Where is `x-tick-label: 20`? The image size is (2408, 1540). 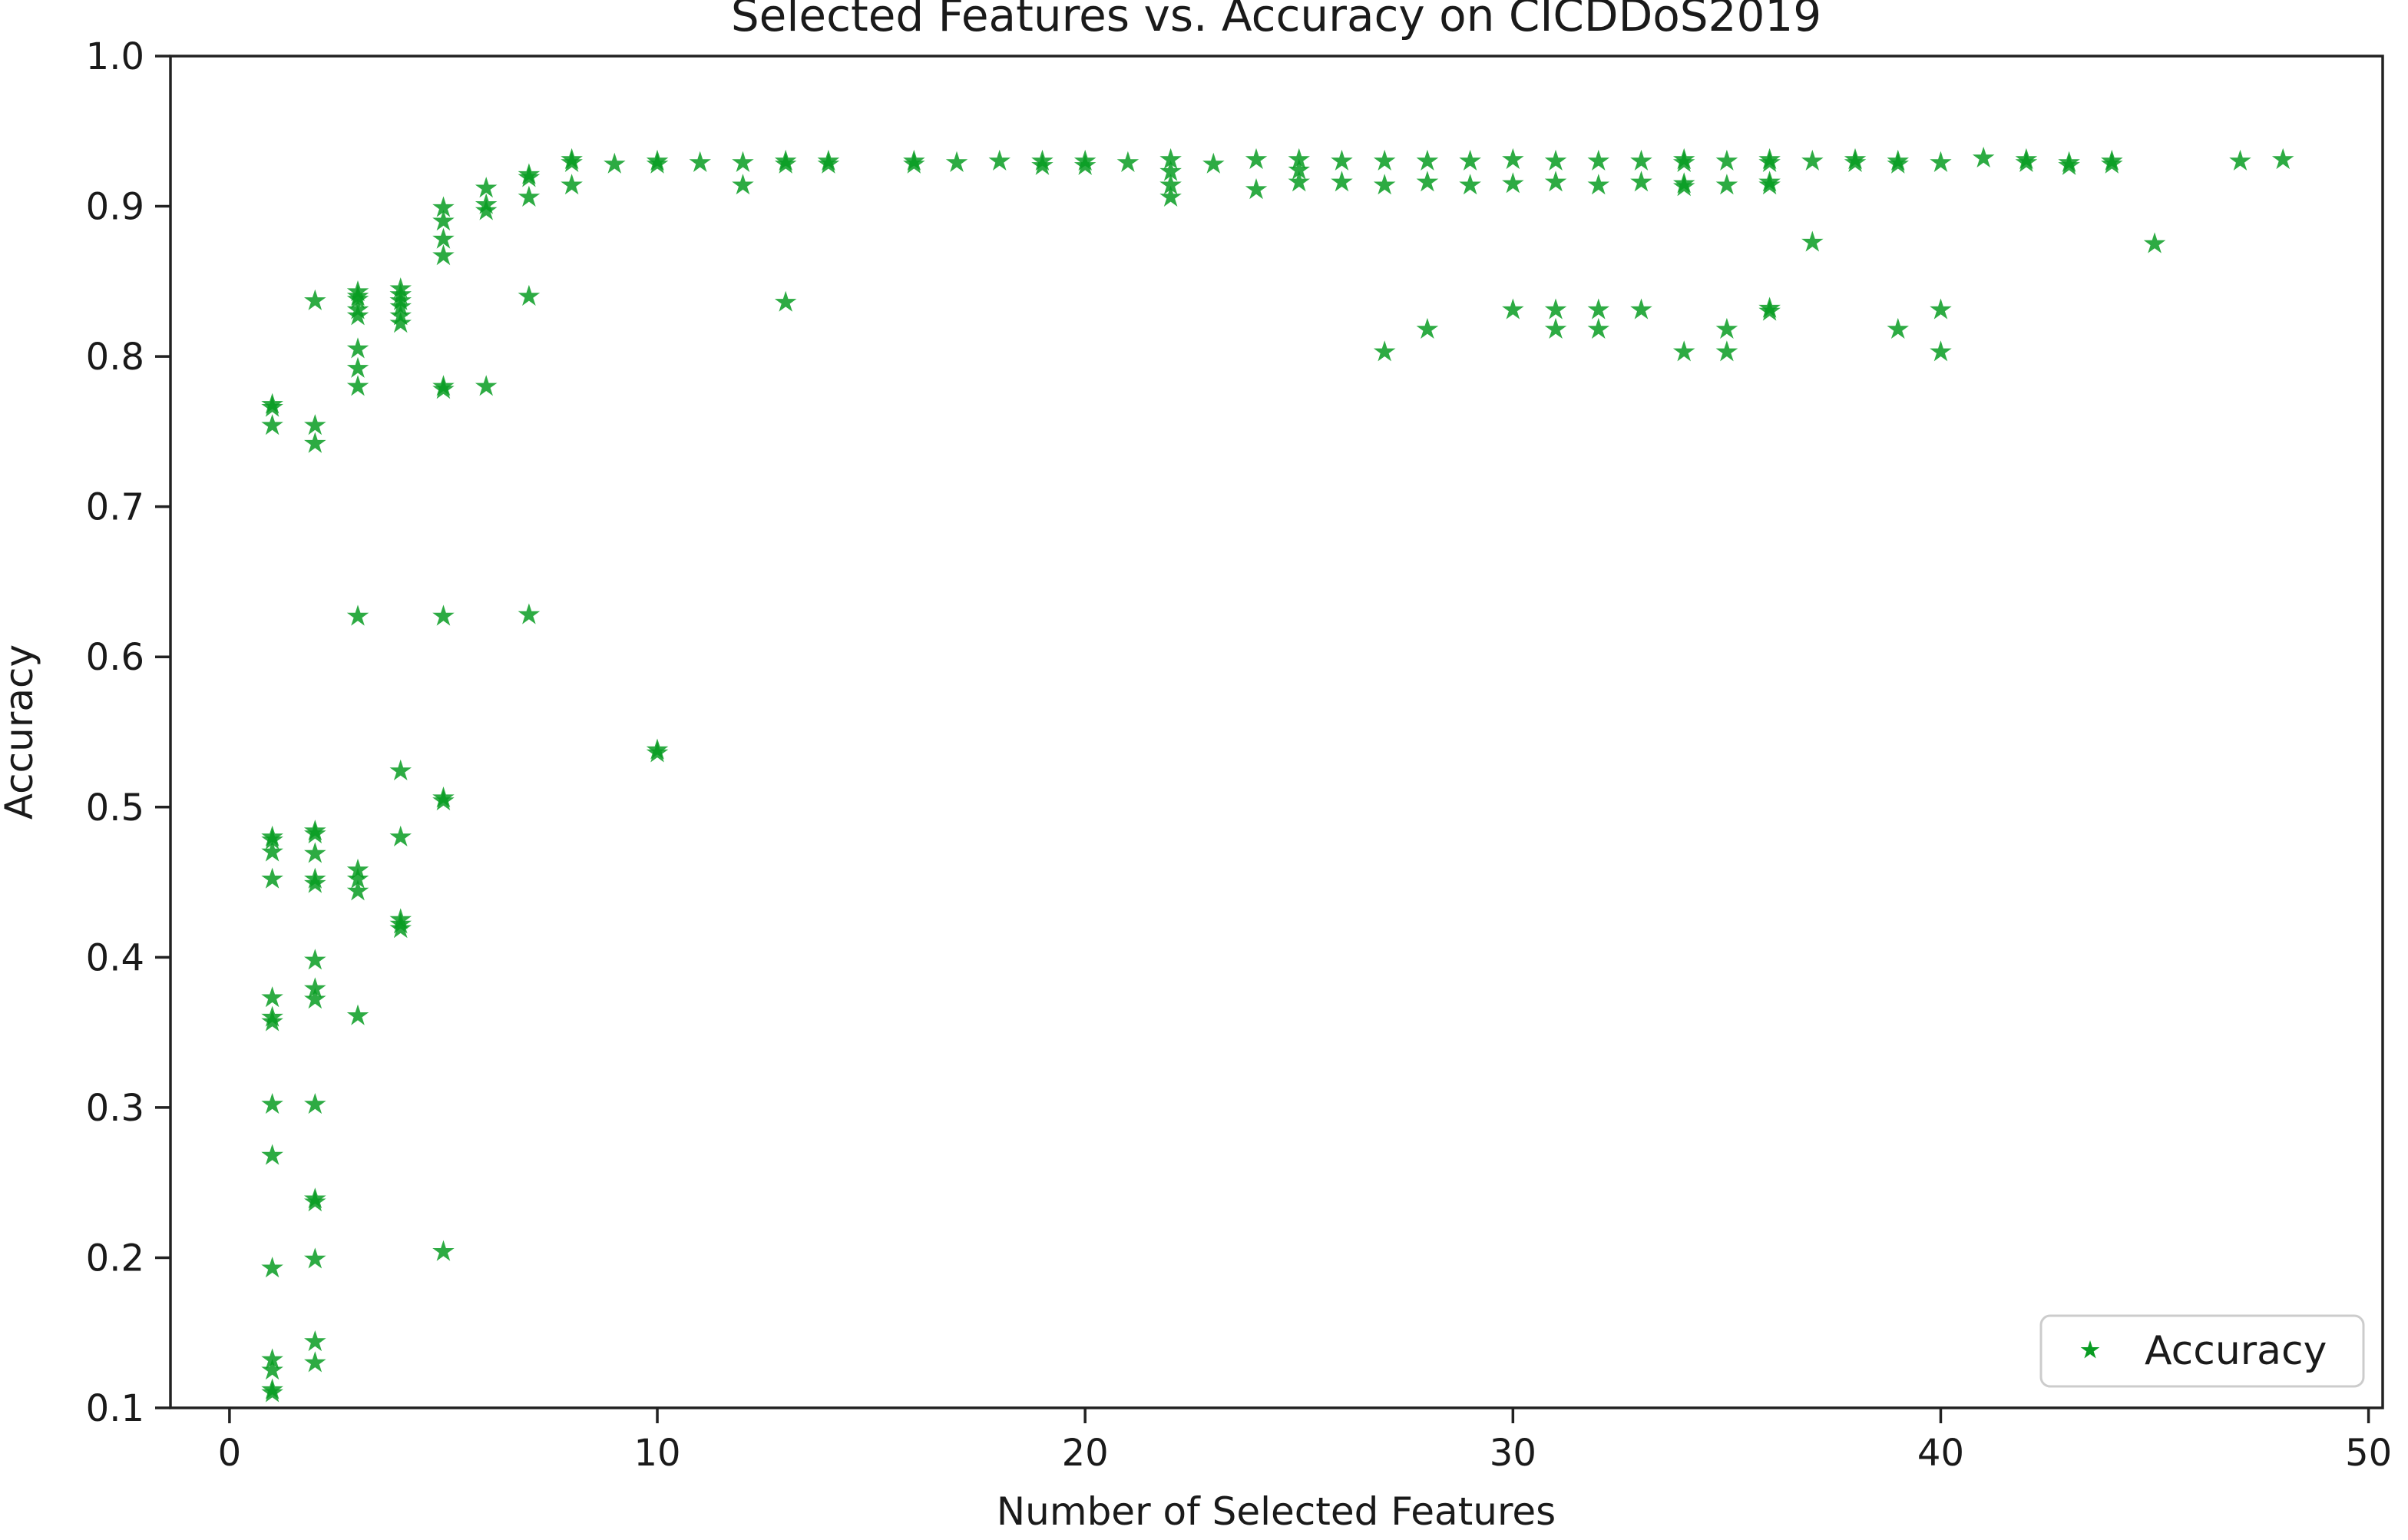 x-tick-label: 20 is located at coordinates (1086, 1453).